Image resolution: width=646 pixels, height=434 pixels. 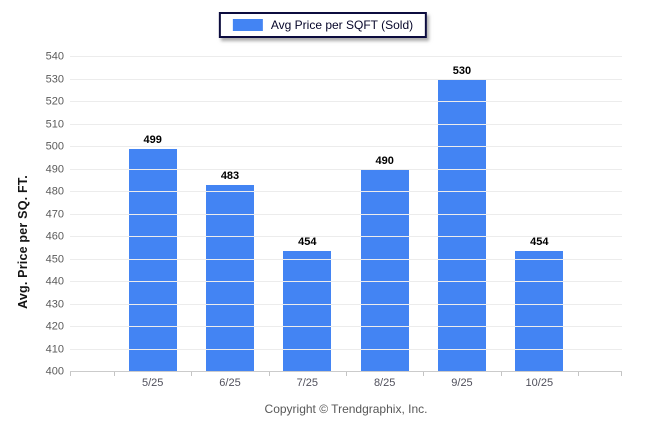 What do you see at coordinates (54, 304) in the screenshot?
I see `y-tick-label: 430` at bounding box center [54, 304].